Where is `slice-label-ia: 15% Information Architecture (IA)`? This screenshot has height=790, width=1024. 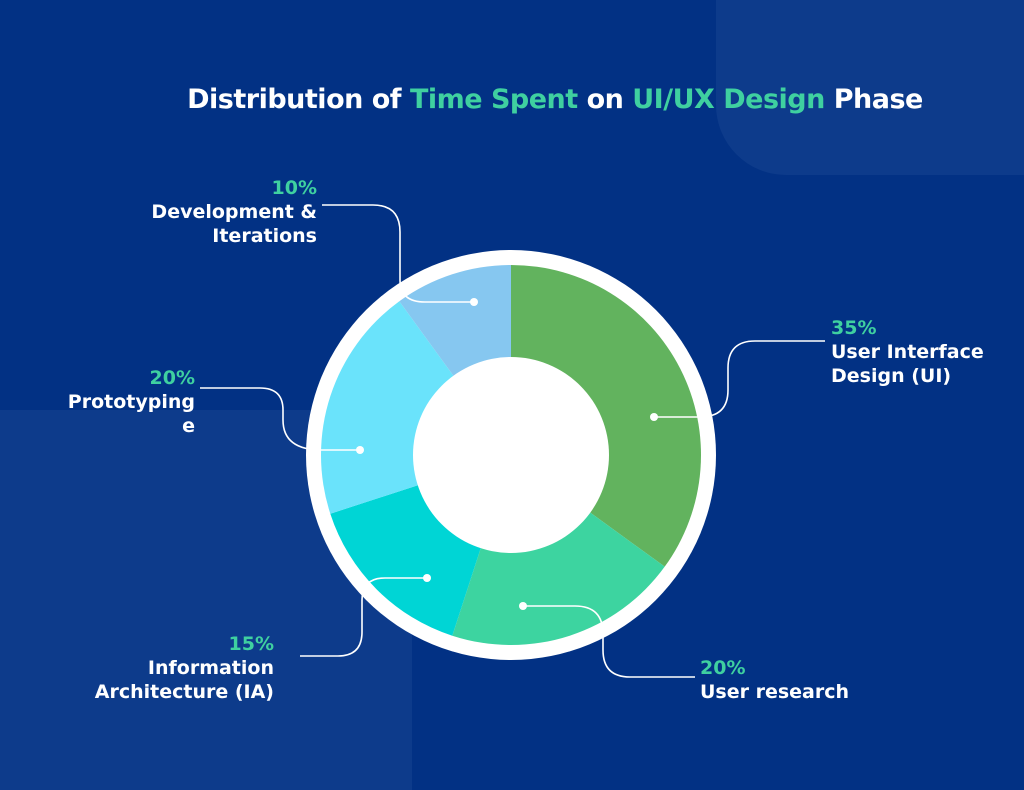 slice-label-ia: 15% Information Architecture (IA) is located at coordinates (184, 668).